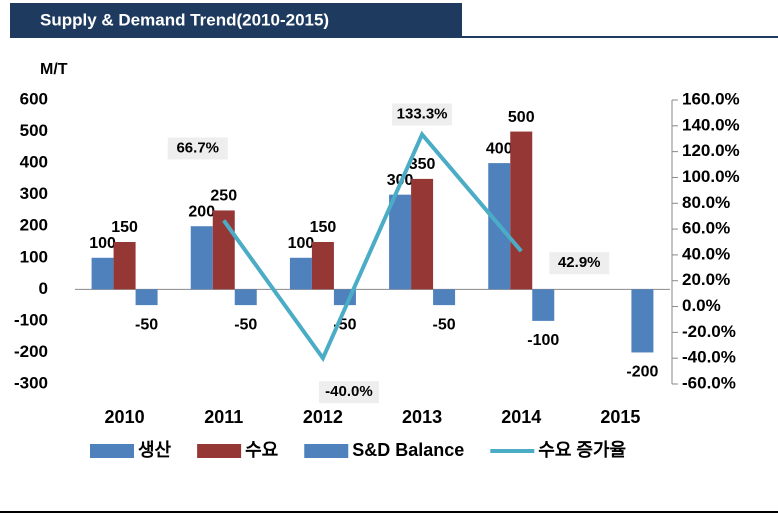 The width and height of the screenshot is (778, 516). I want to click on data-label: 400, so click(499, 148).